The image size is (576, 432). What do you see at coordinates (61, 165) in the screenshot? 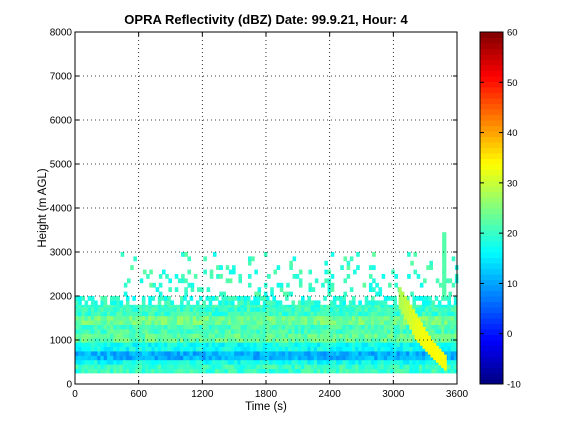
I see `y-tick-label: 5000` at bounding box center [61, 165].